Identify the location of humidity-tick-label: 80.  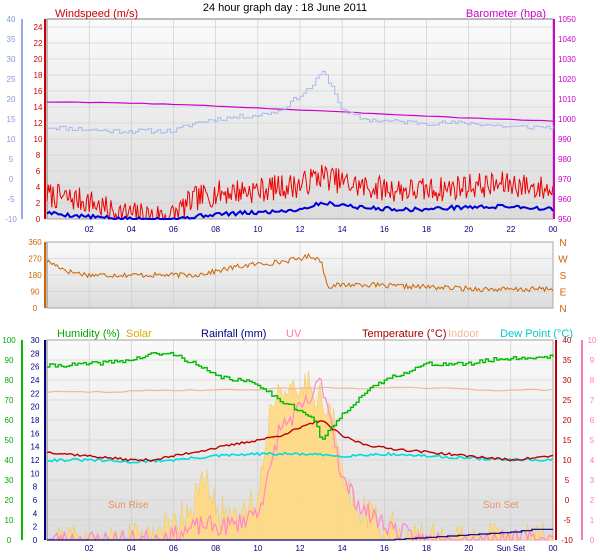
(9, 380).